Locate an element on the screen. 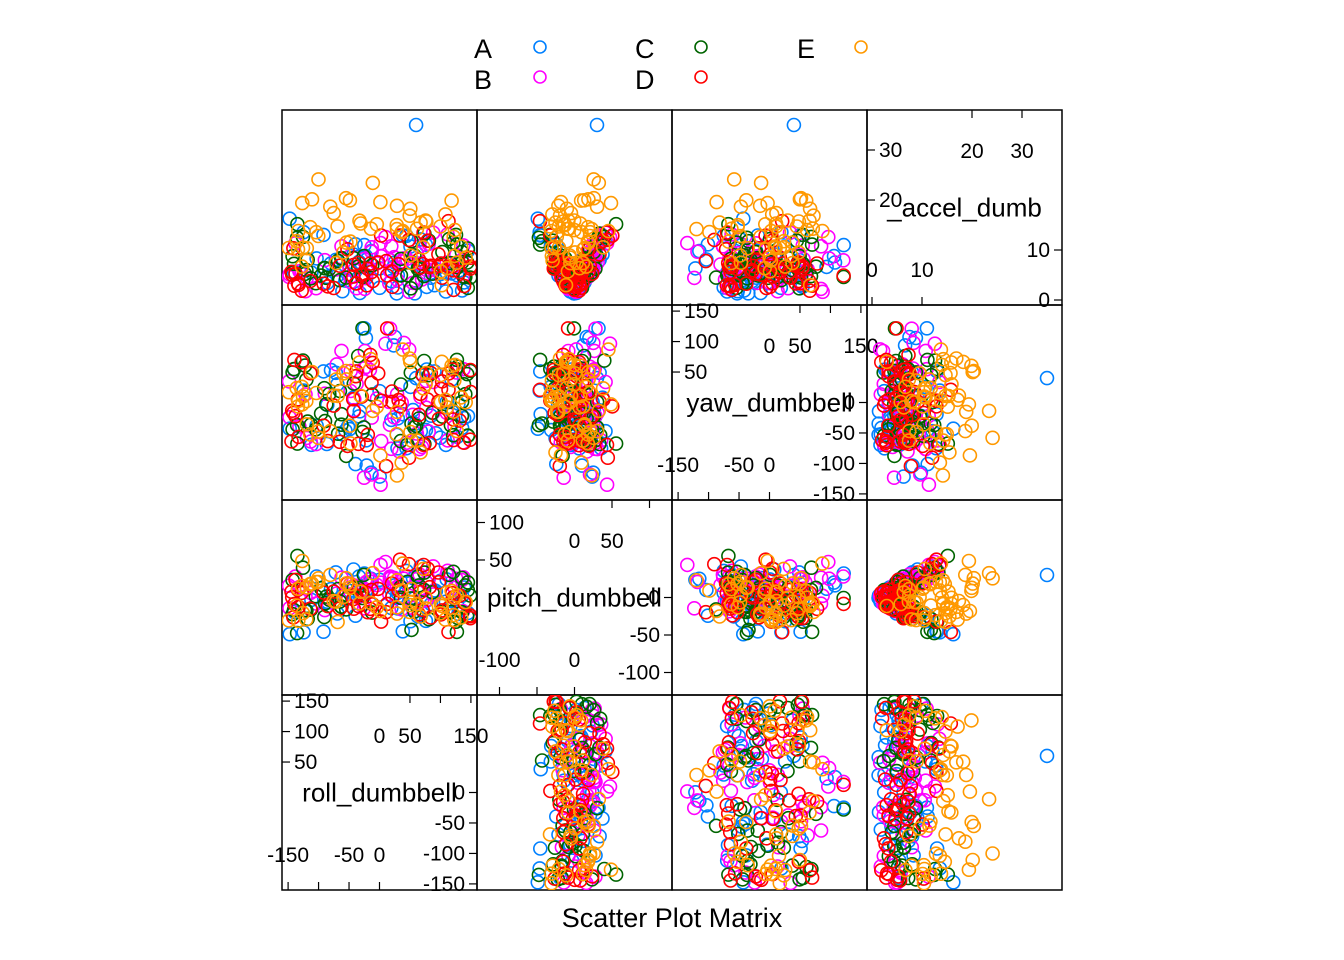 This screenshot has width=1344, height=960. tick-label-top: 50 is located at coordinates (799, 346).